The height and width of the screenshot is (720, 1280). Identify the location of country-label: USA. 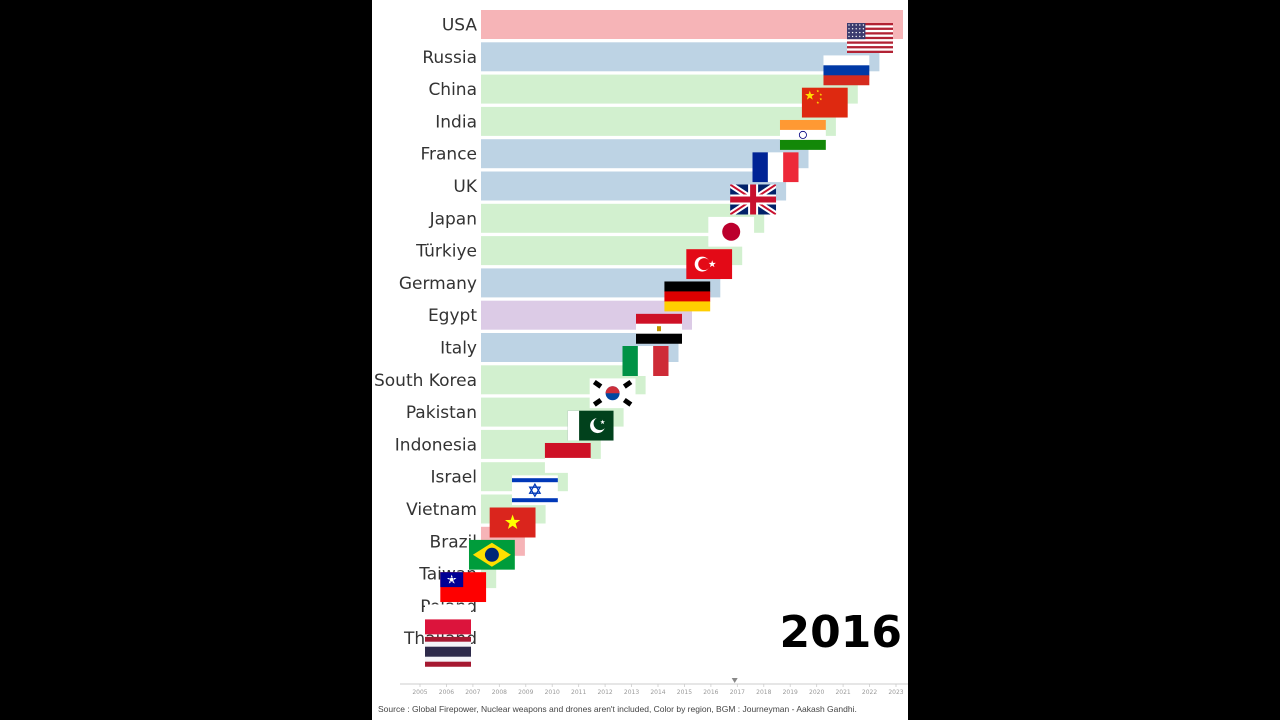
(460, 26).